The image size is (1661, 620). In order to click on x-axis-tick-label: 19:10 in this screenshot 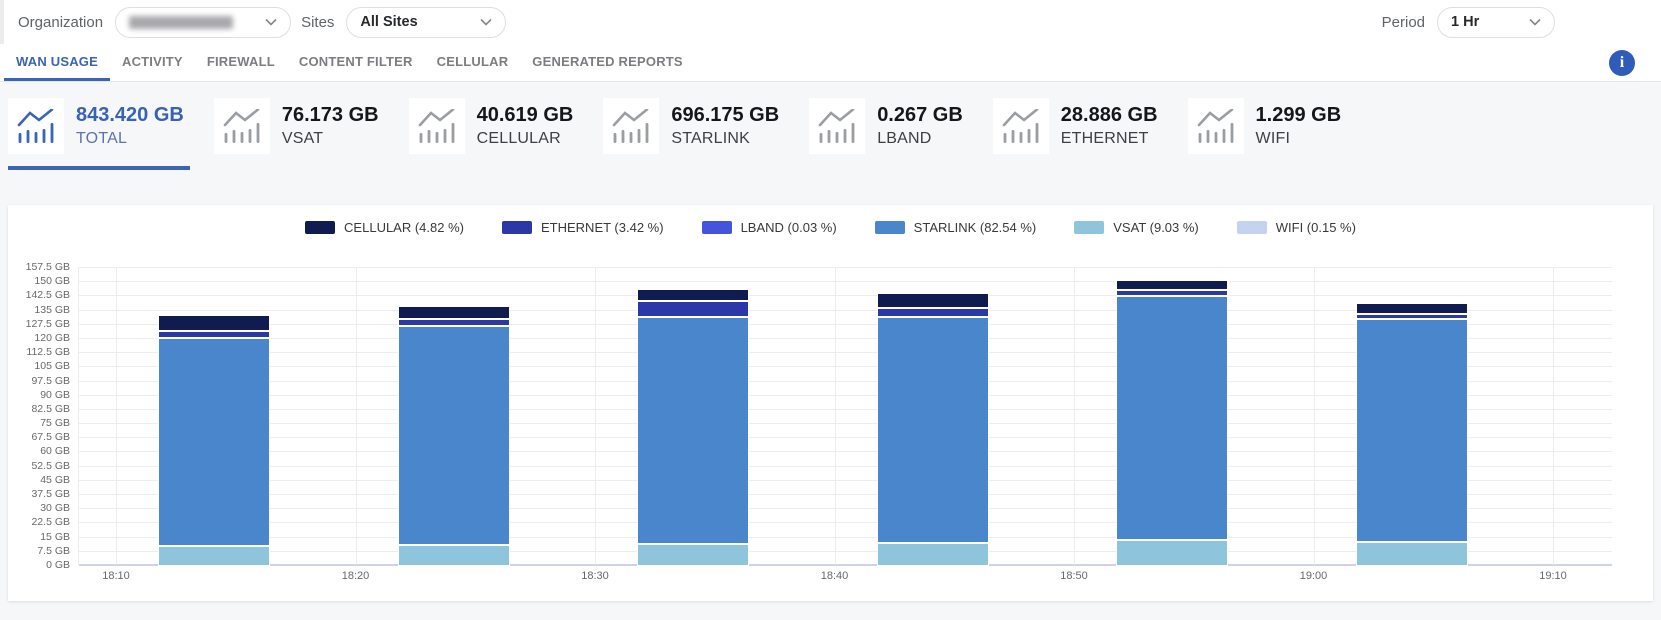, I will do `click(1553, 576)`.